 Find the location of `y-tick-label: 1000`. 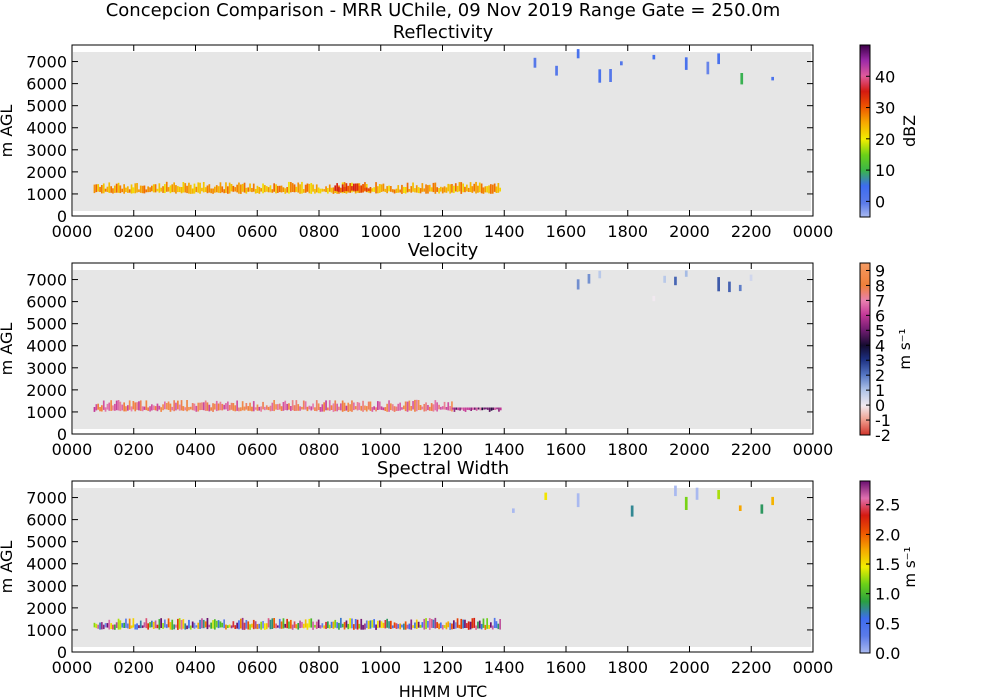

y-tick-label: 1000 is located at coordinates (46, 412).